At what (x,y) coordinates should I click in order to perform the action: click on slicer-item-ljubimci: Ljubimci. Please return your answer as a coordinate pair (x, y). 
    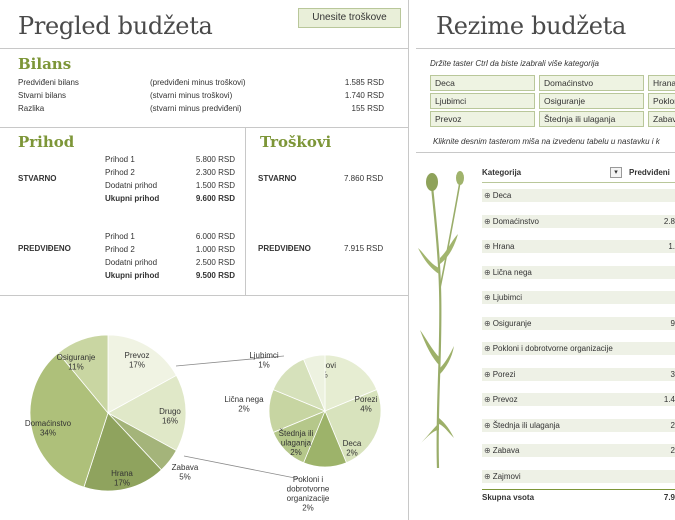
    Looking at the image, I should click on (482, 101).